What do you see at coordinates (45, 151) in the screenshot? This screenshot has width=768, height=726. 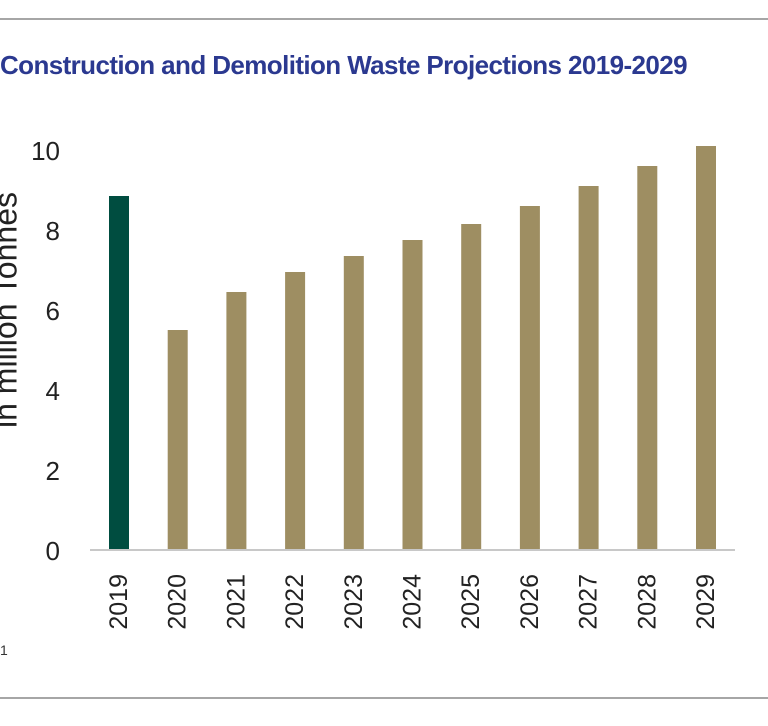 I see `y-tick-label: 10` at bounding box center [45, 151].